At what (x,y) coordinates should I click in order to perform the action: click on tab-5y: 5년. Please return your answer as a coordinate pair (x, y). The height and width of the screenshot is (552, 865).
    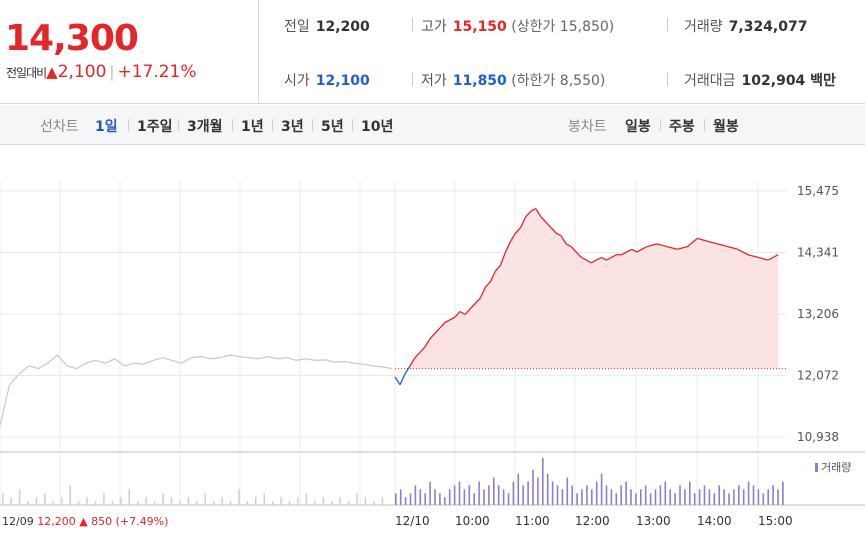
    Looking at the image, I should click on (332, 127).